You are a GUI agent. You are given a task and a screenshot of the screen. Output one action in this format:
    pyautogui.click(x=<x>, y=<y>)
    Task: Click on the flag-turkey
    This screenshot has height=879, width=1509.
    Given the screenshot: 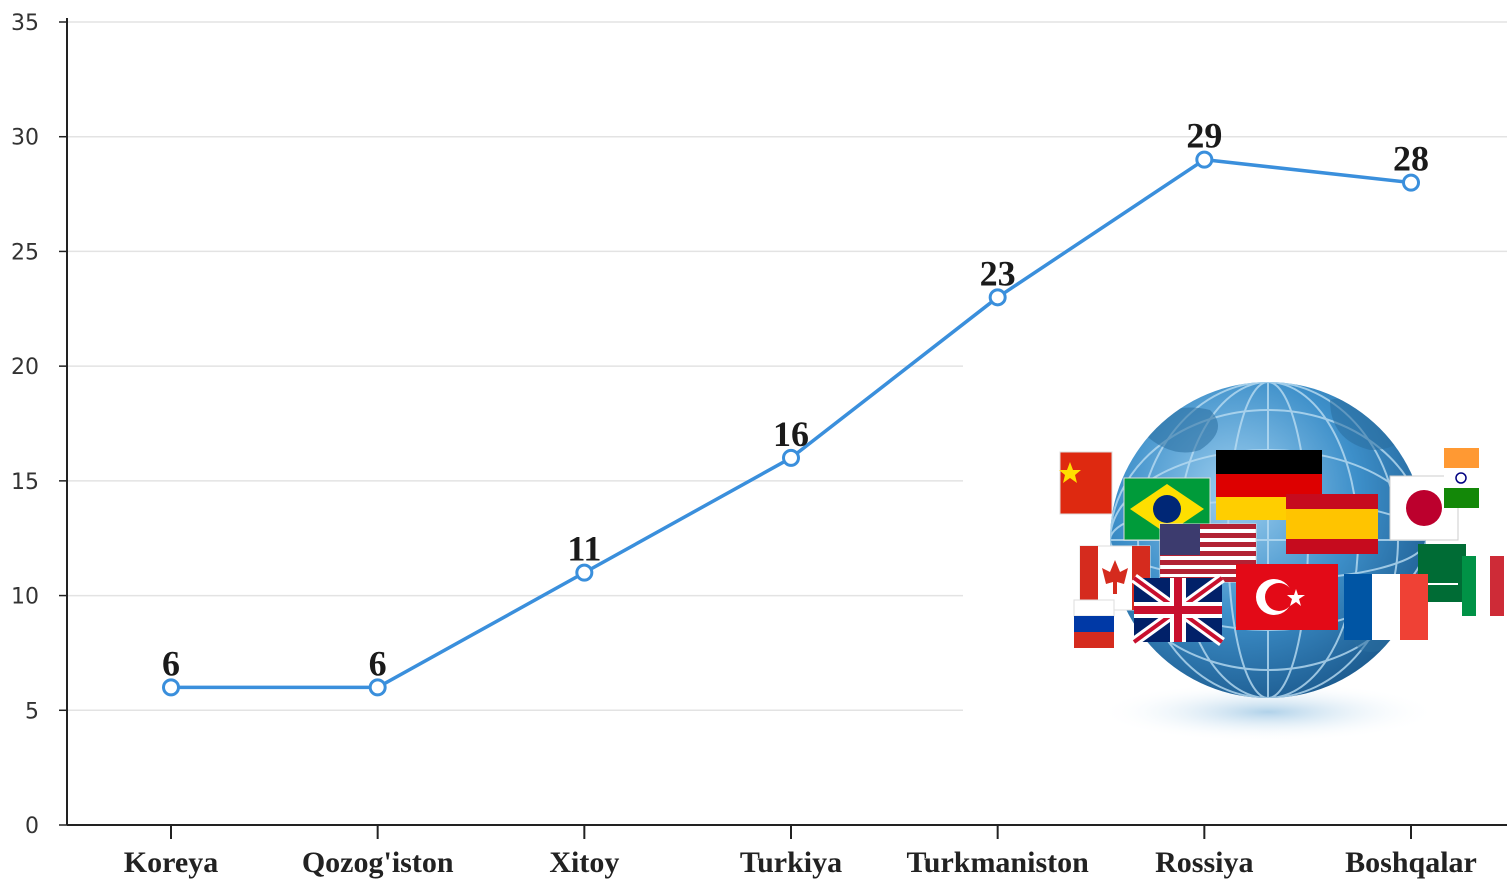 What is the action you would take?
    pyautogui.click(x=1287, y=597)
    